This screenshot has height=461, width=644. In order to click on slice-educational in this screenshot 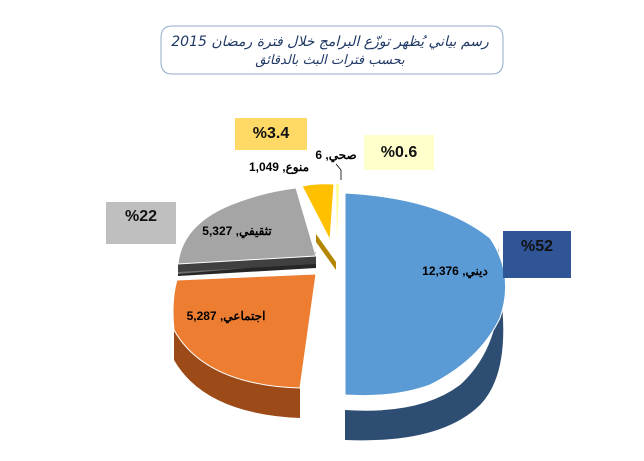, I will do `click(247, 226)`.